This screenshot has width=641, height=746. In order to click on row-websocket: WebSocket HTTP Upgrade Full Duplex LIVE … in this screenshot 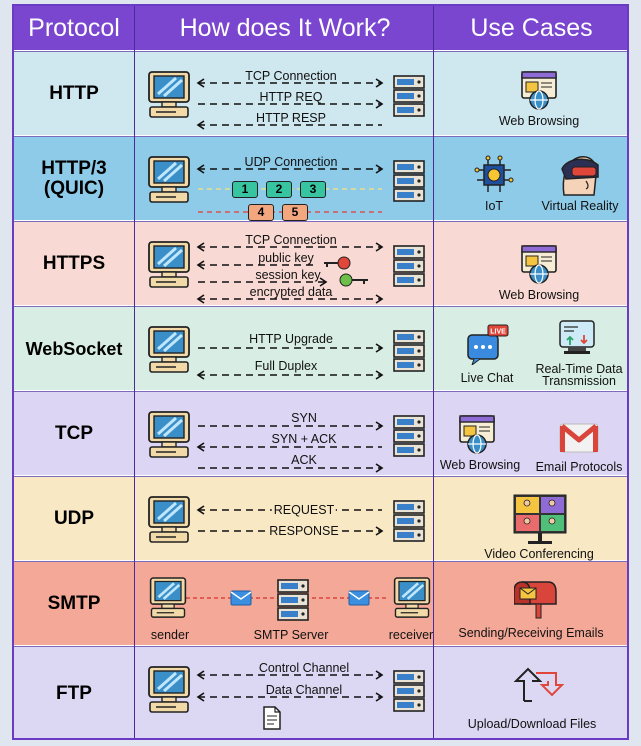, I will do `click(320, 348)`.